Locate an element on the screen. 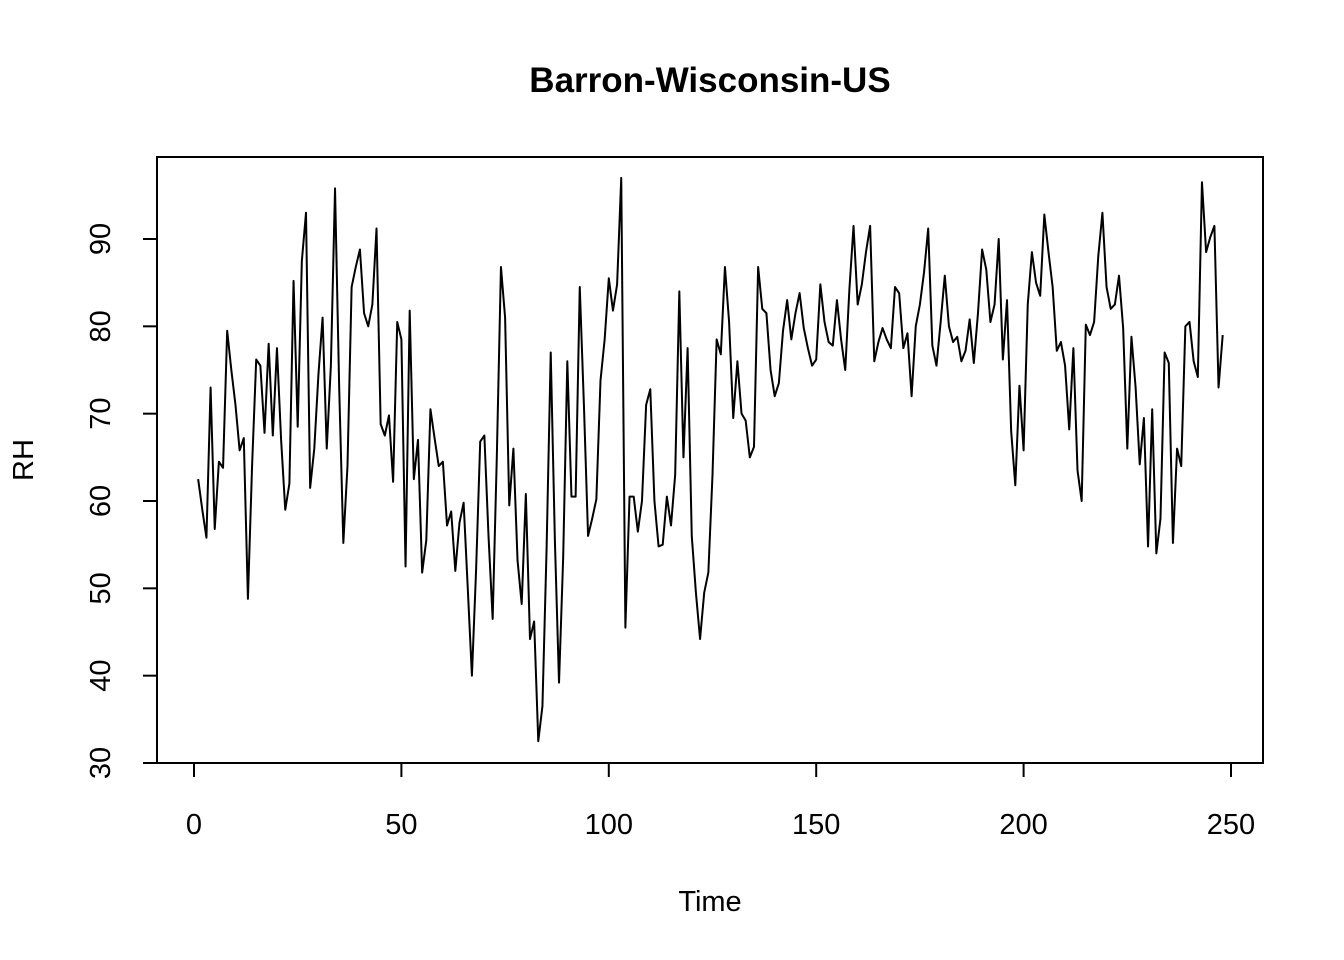 The width and height of the screenshot is (1344, 960). x-tick-label: 150 is located at coordinates (816, 825).